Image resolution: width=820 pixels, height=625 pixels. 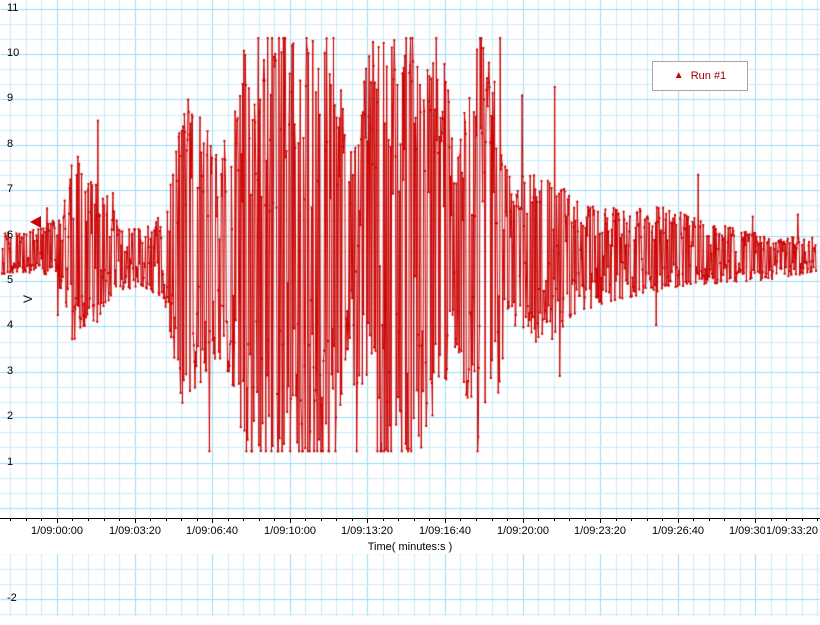 I want to click on x-axis-tick-label: 1/09:33:20, so click(x=791, y=531).